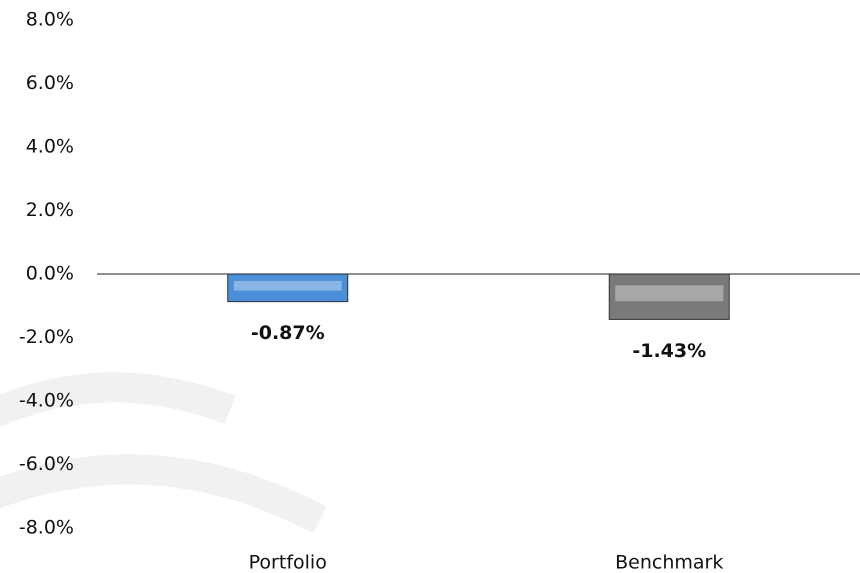 The height and width of the screenshot is (573, 860). Describe the element at coordinates (288, 333) in the screenshot. I see `value-label: -0.87%` at that location.